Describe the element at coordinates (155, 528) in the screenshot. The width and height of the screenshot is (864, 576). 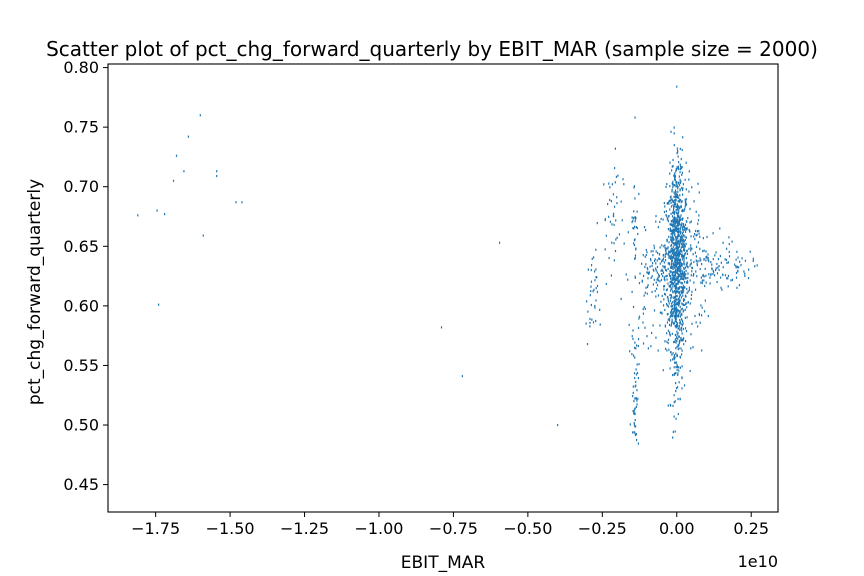
I see `x-tick-label: −1.75` at that location.